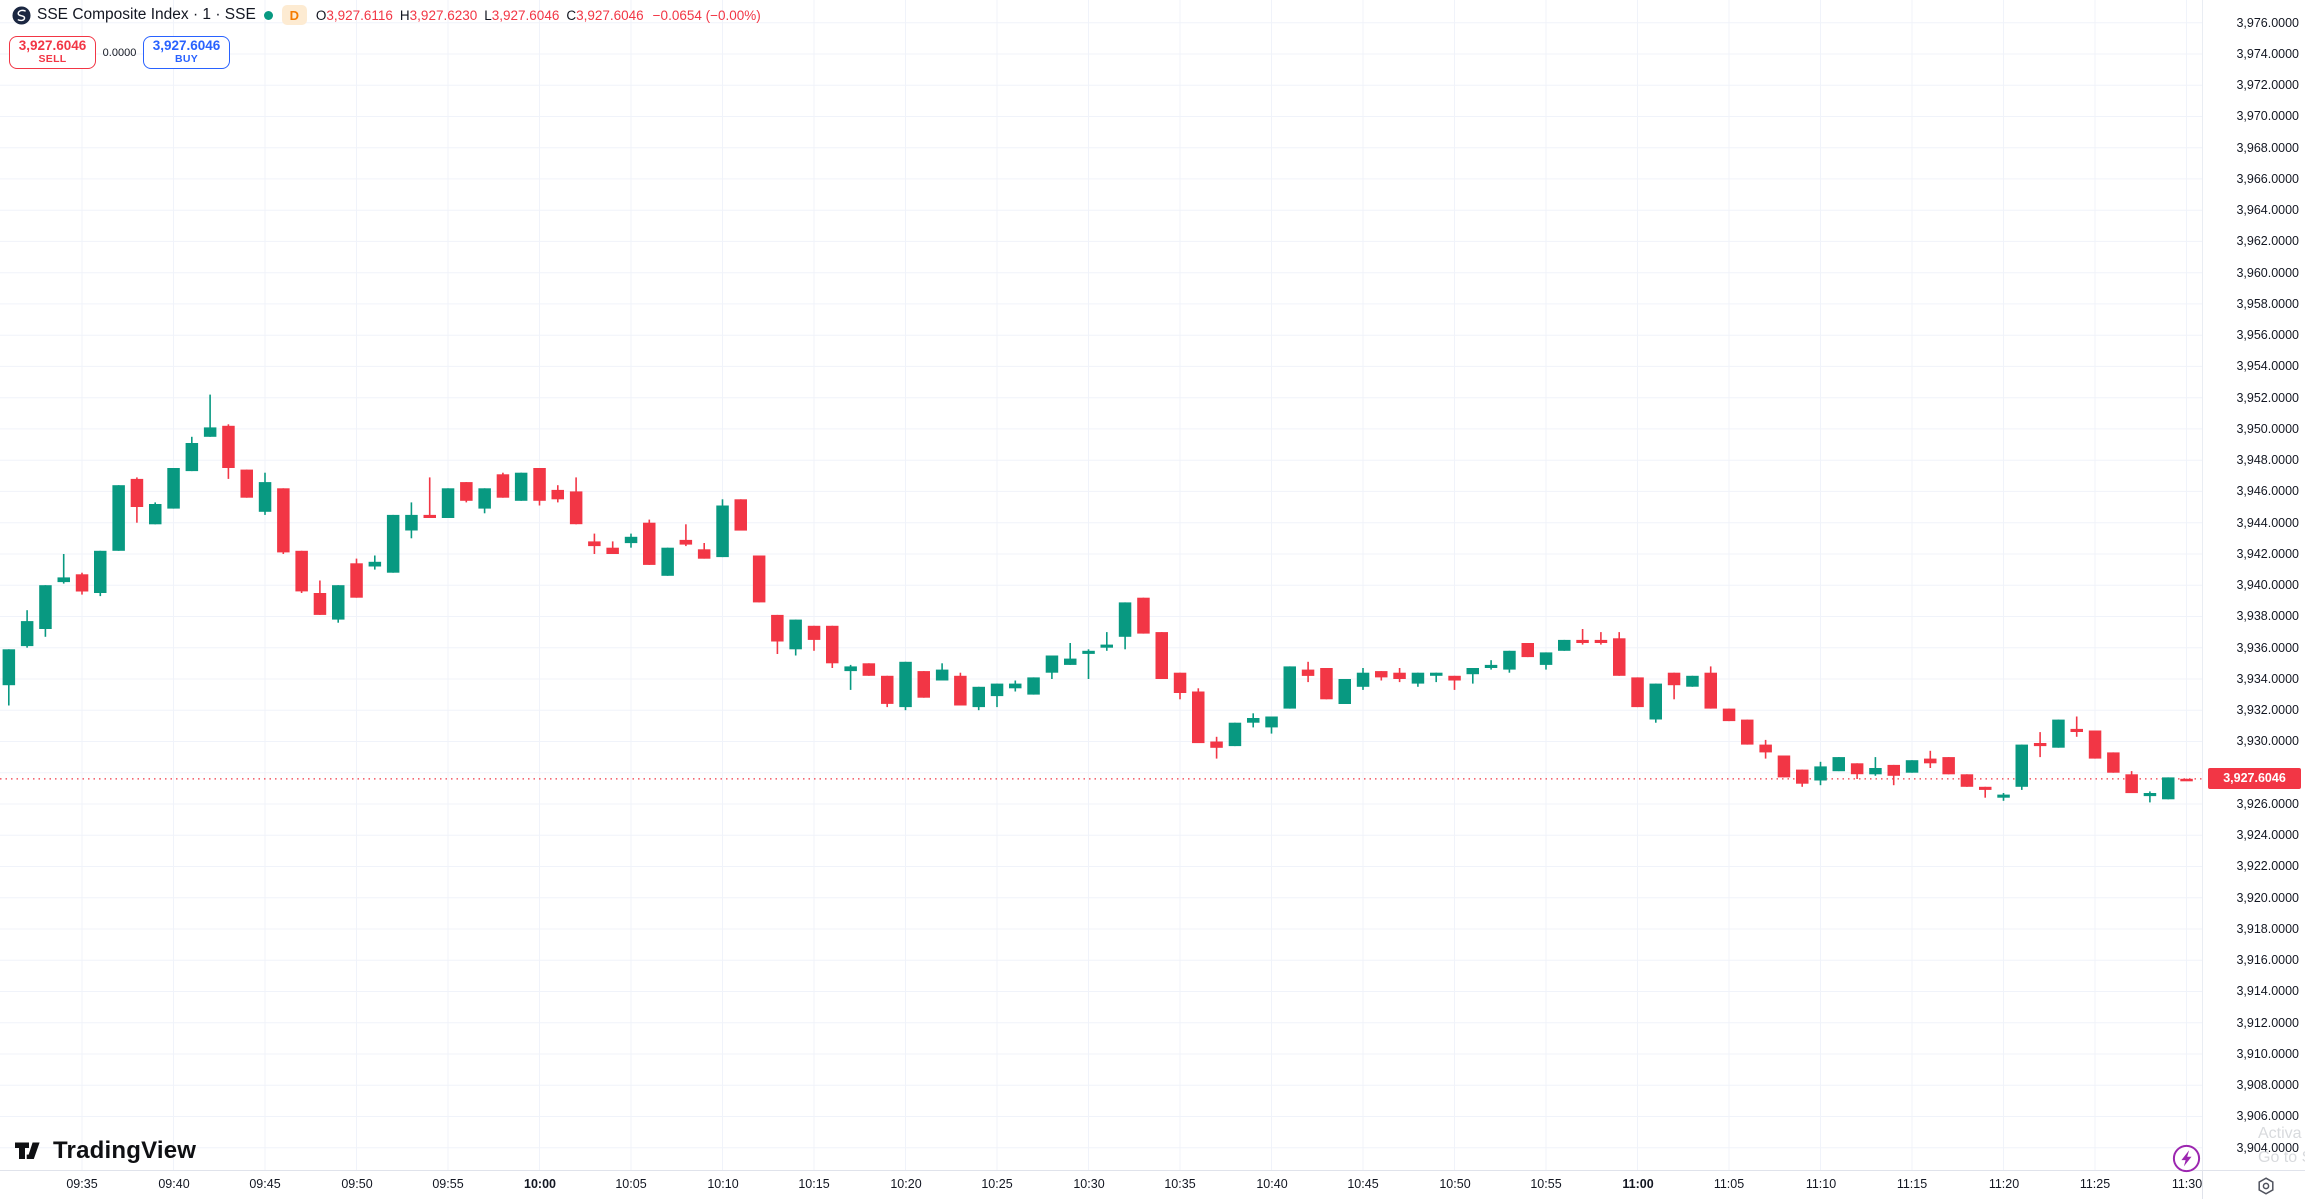 The height and width of the screenshot is (1199, 2305). I want to click on tradingview-logo-text: TradingView, so click(125, 1150).